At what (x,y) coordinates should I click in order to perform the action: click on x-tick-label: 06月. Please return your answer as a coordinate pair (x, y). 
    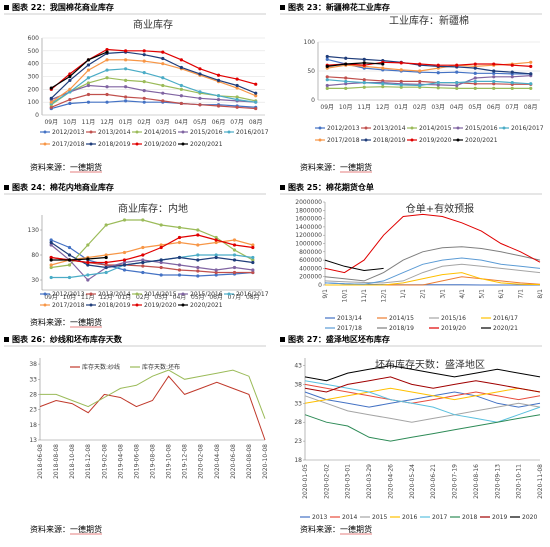
    Looking at the image, I should click on (219, 122).